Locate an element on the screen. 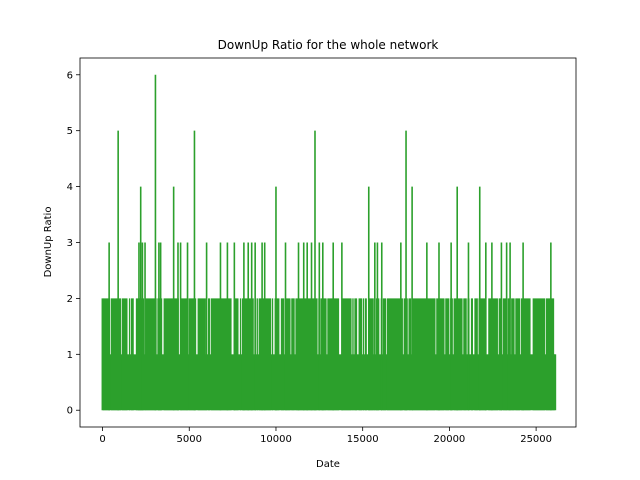  x-tick-label: 0 is located at coordinates (102, 439).